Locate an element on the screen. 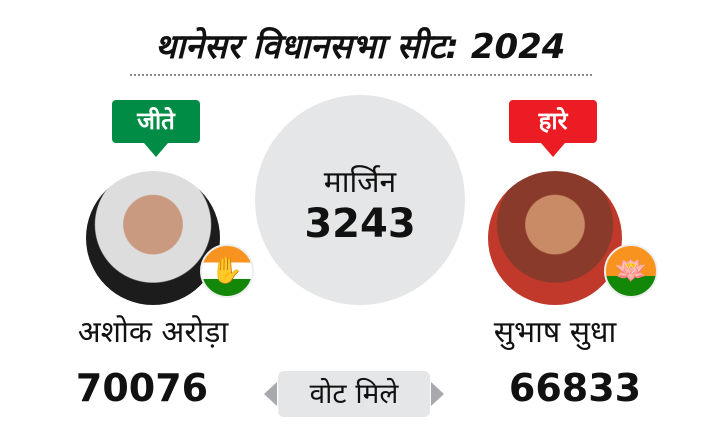 This screenshot has height=440, width=720. loser-photo is located at coordinates (555, 238).